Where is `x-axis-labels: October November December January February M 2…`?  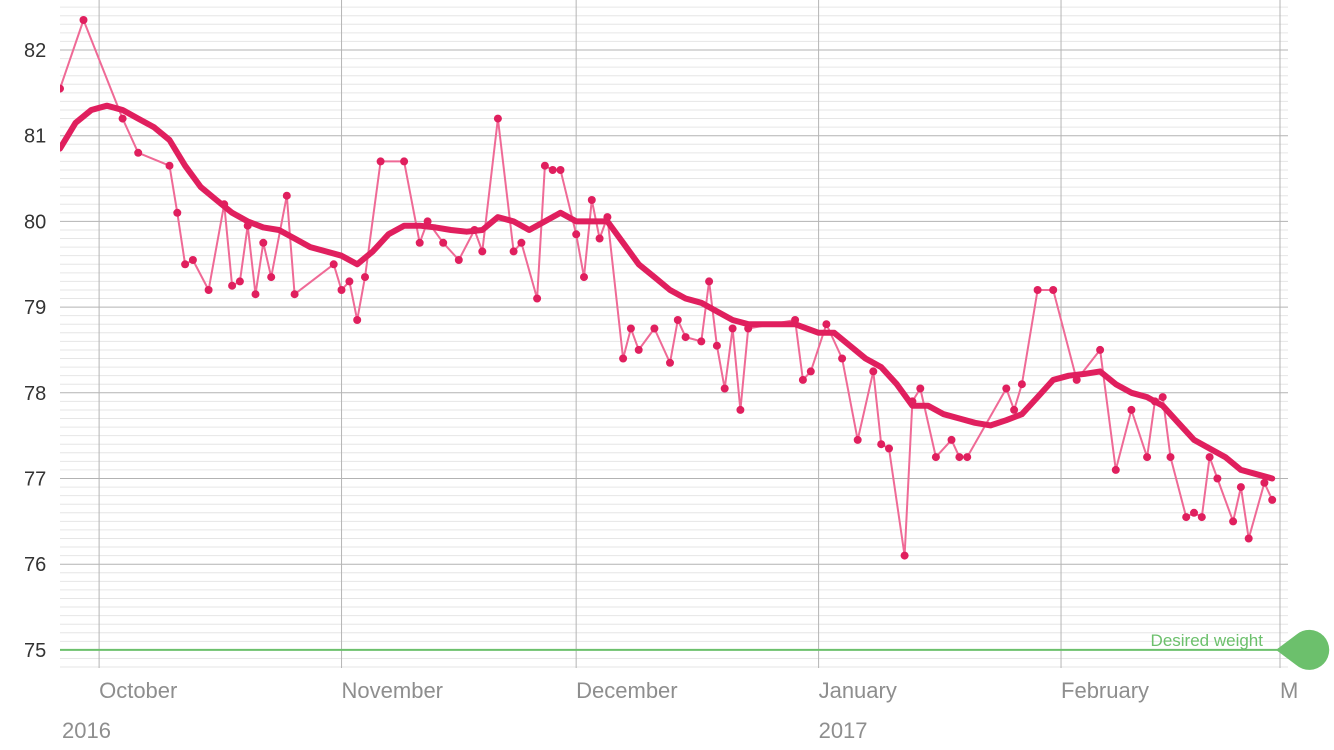
x-axis-labels: October November December January February M 2… is located at coordinates (680, 710).